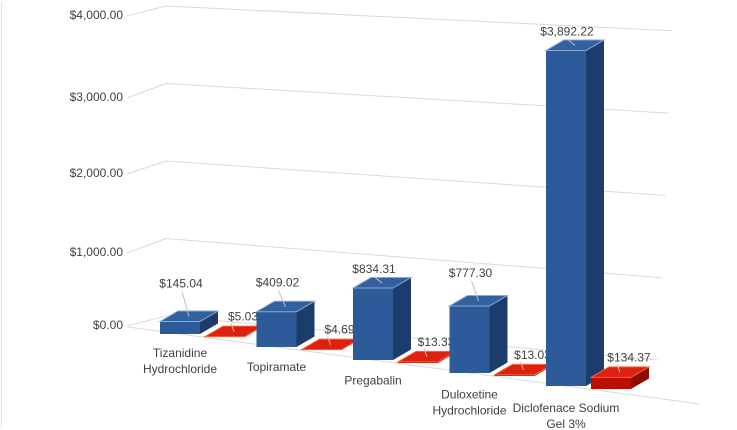  What do you see at coordinates (469, 402) in the screenshot?
I see `category-label-3: Duloxetine Hydrochloride` at bounding box center [469, 402].